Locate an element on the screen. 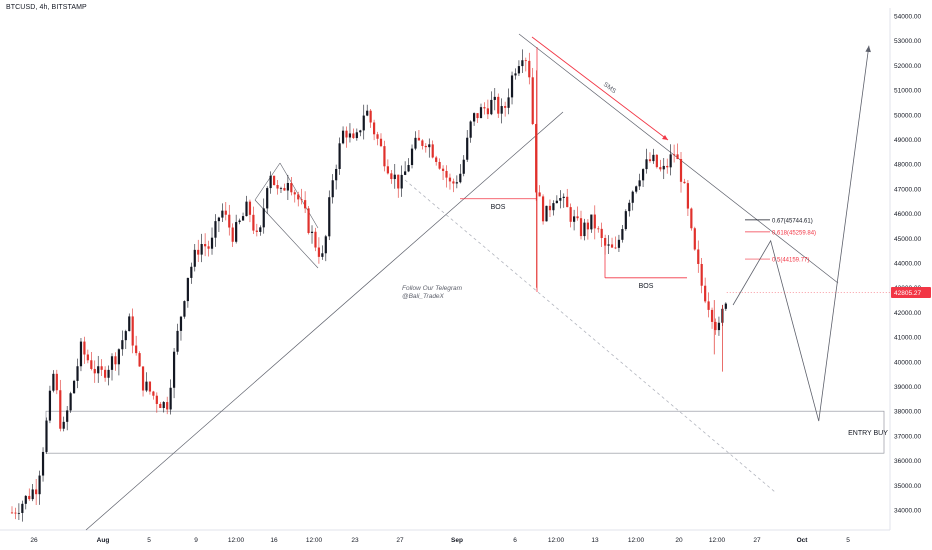  sms-line is located at coordinates (600, 88).